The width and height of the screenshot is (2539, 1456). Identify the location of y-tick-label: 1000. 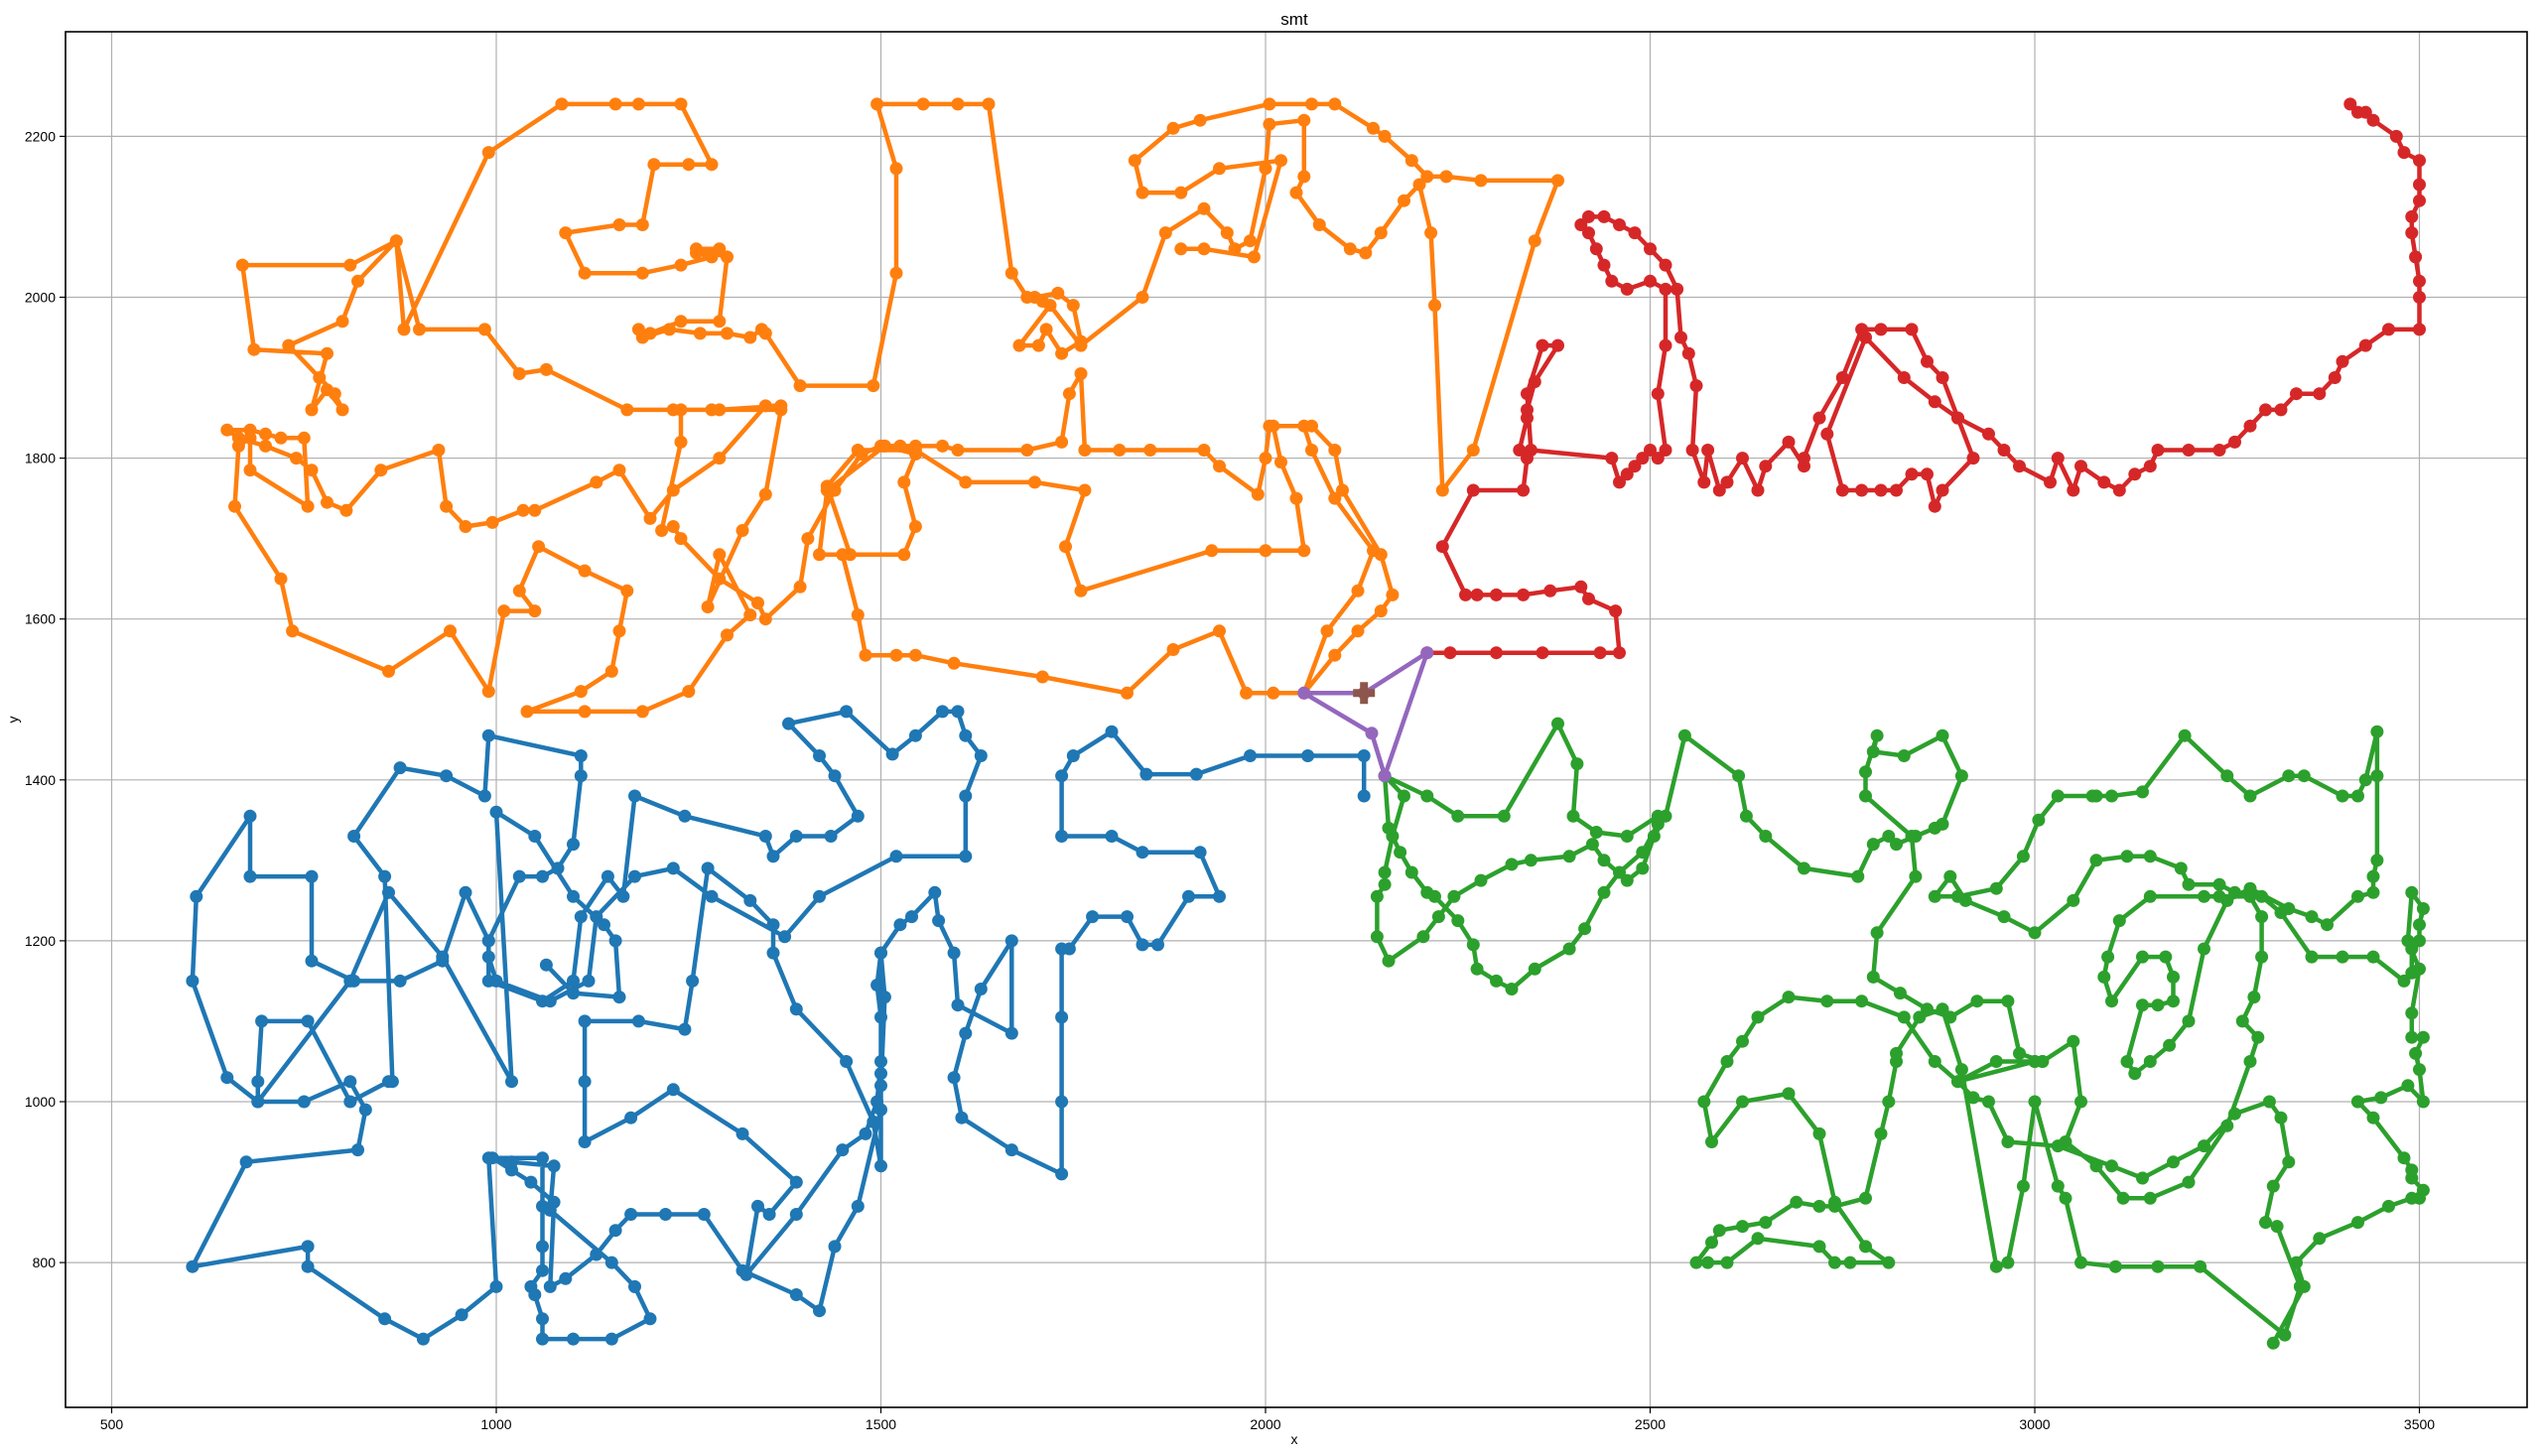
(40, 1102).